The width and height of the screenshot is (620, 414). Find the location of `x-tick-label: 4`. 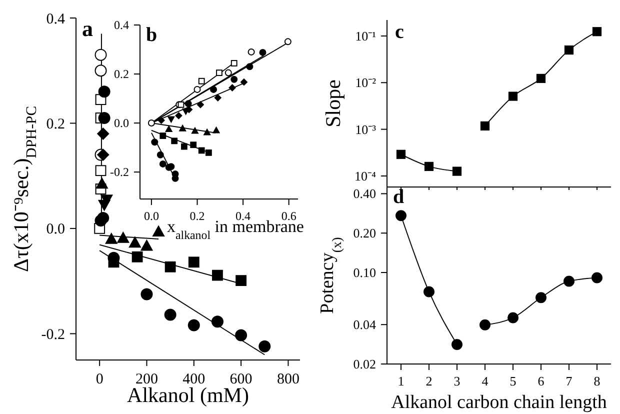

x-tick-label: 4 is located at coordinates (485, 381).